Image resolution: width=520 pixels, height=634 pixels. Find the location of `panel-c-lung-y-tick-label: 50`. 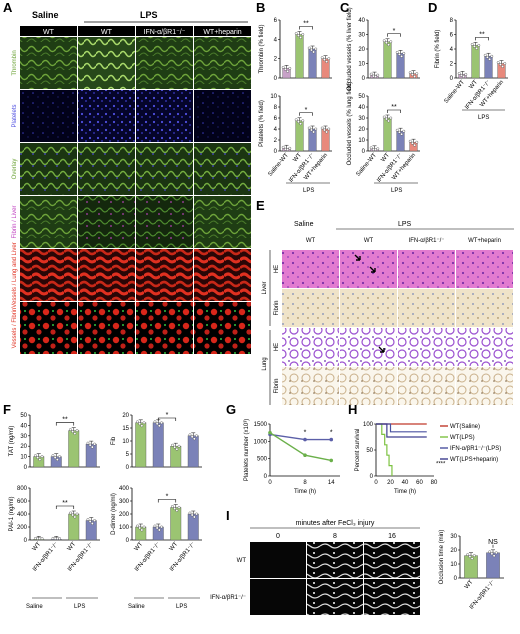

panel-c-lung-y-tick-label: 50 is located at coordinates (361, 97).